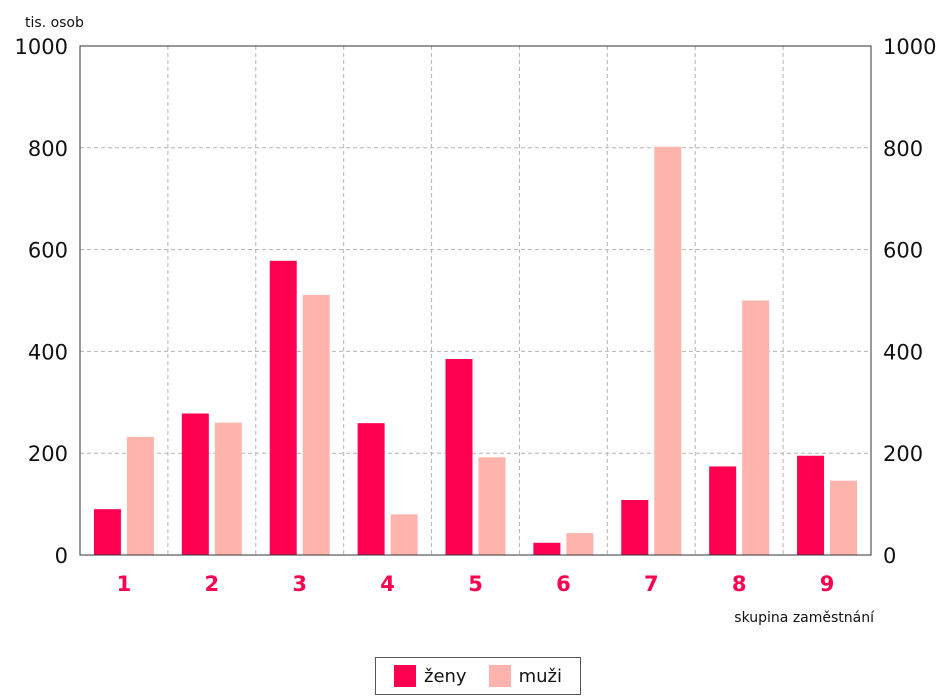 Image resolution: width=949 pixels, height=700 pixels. I want to click on y-tick-left: 0, so click(61, 556).